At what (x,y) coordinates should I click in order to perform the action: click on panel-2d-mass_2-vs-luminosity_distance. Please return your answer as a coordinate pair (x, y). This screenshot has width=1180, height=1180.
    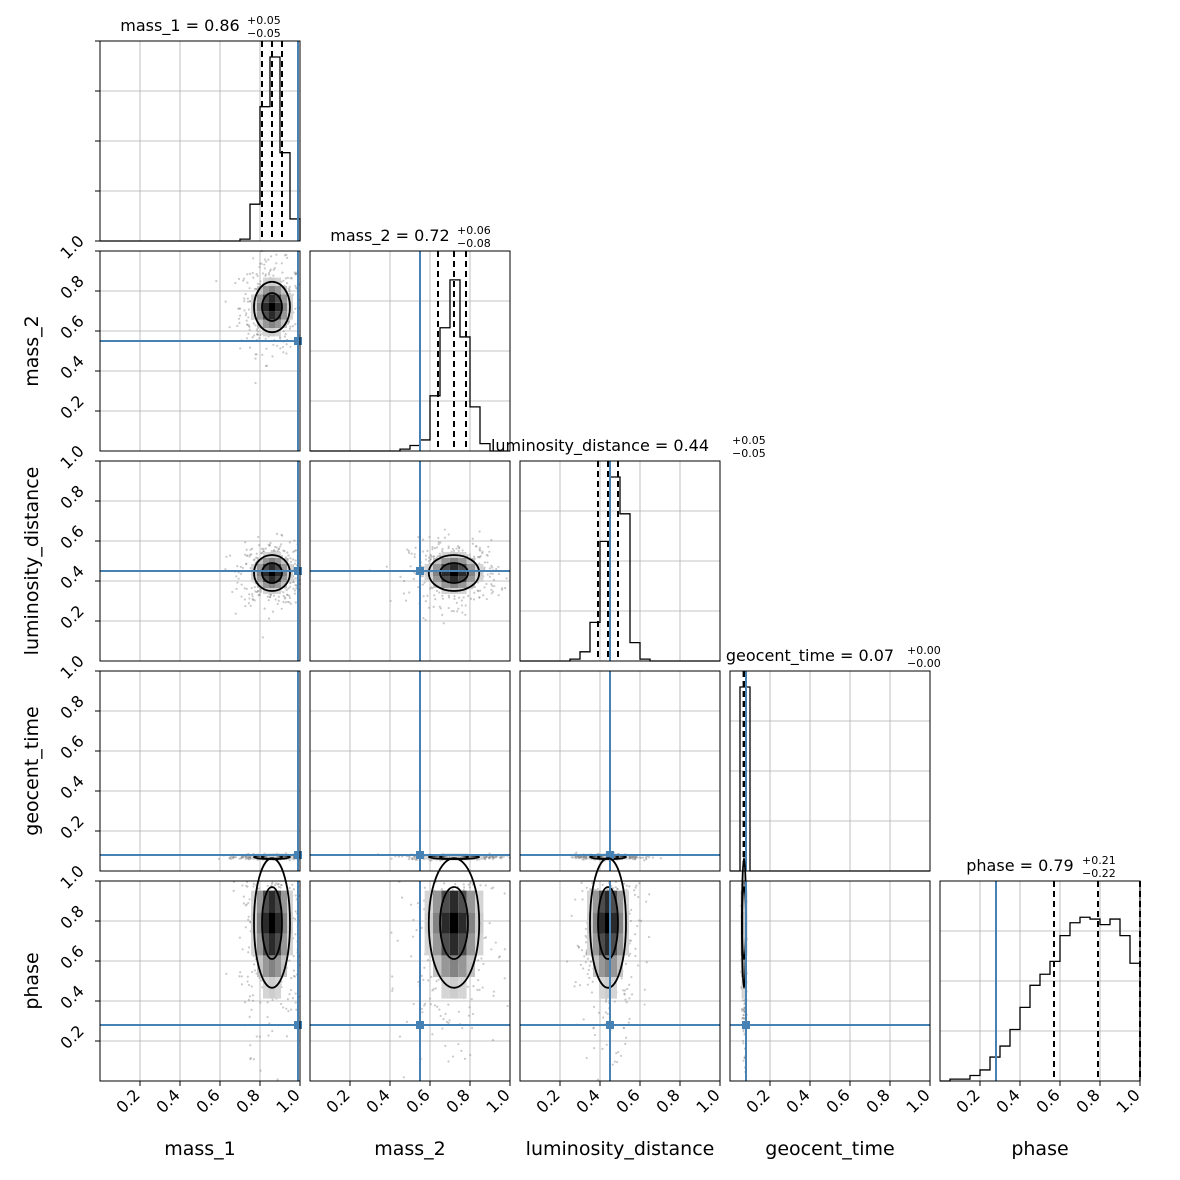
    Looking at the image, I should click on (410, 561).